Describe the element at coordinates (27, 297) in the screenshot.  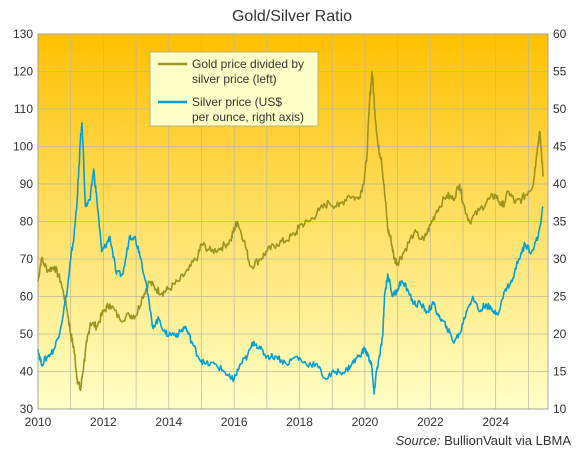
I see `left-axis-tick-label: 60` at that location.